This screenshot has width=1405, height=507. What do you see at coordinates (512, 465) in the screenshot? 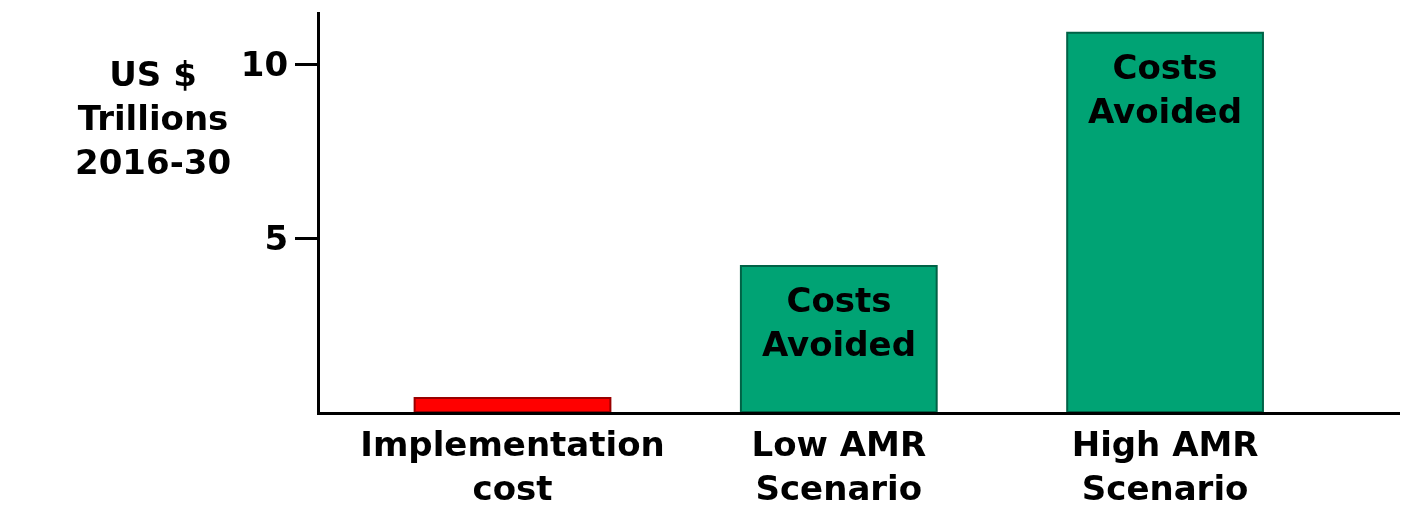
I see `x-tick-label: Implementation cost` at bounding box center [512, 465].